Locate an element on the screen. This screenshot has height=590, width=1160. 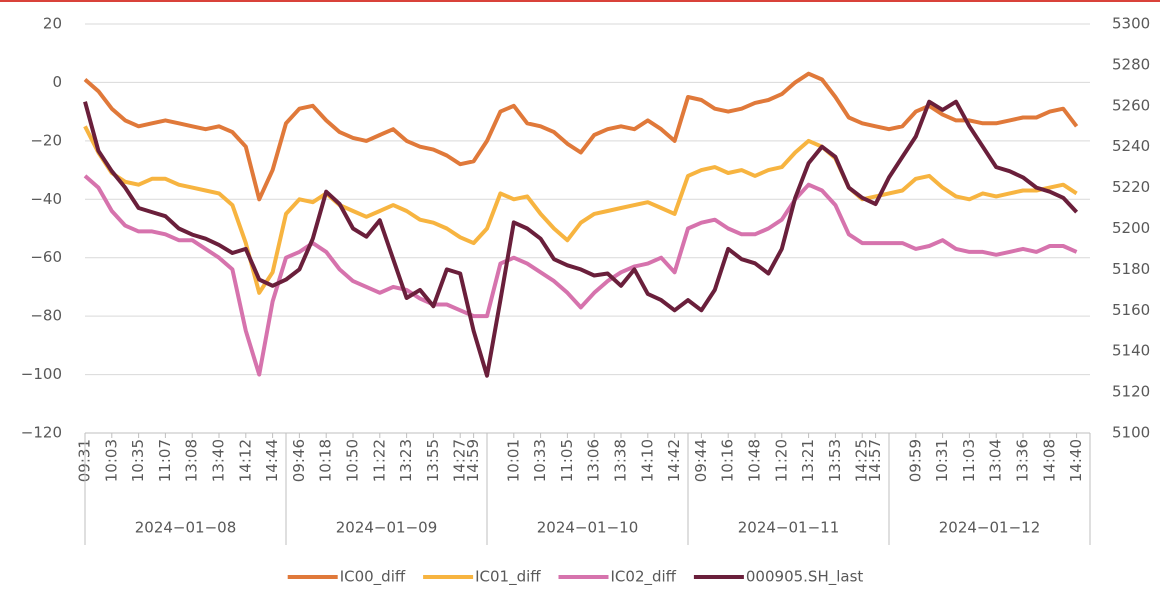
x-tick-label: 10:35 is located at coordinates (138, 460).